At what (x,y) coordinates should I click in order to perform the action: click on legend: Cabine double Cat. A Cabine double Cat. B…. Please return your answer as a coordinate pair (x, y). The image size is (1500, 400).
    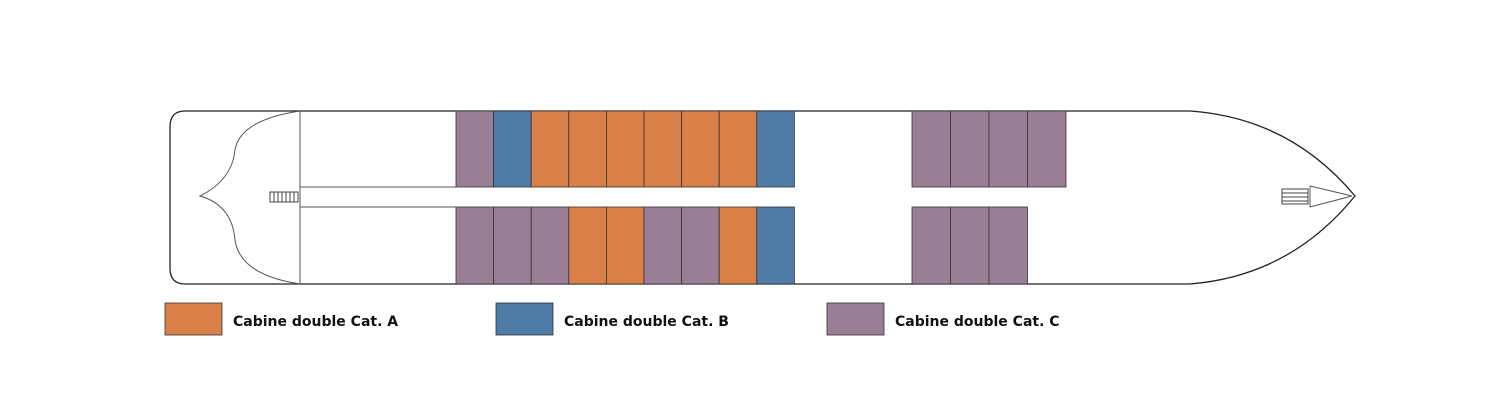
    Looking at the image, I should click on (612, 319).